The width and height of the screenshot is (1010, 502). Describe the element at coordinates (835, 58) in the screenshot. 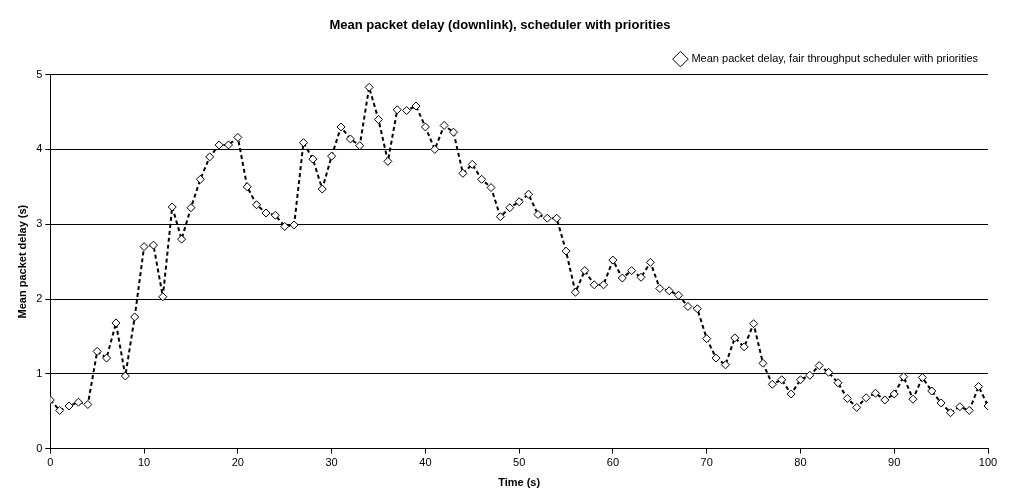

I see `legend-label: Mean packet delay, fair throughput scheduler with priorities` at that location.